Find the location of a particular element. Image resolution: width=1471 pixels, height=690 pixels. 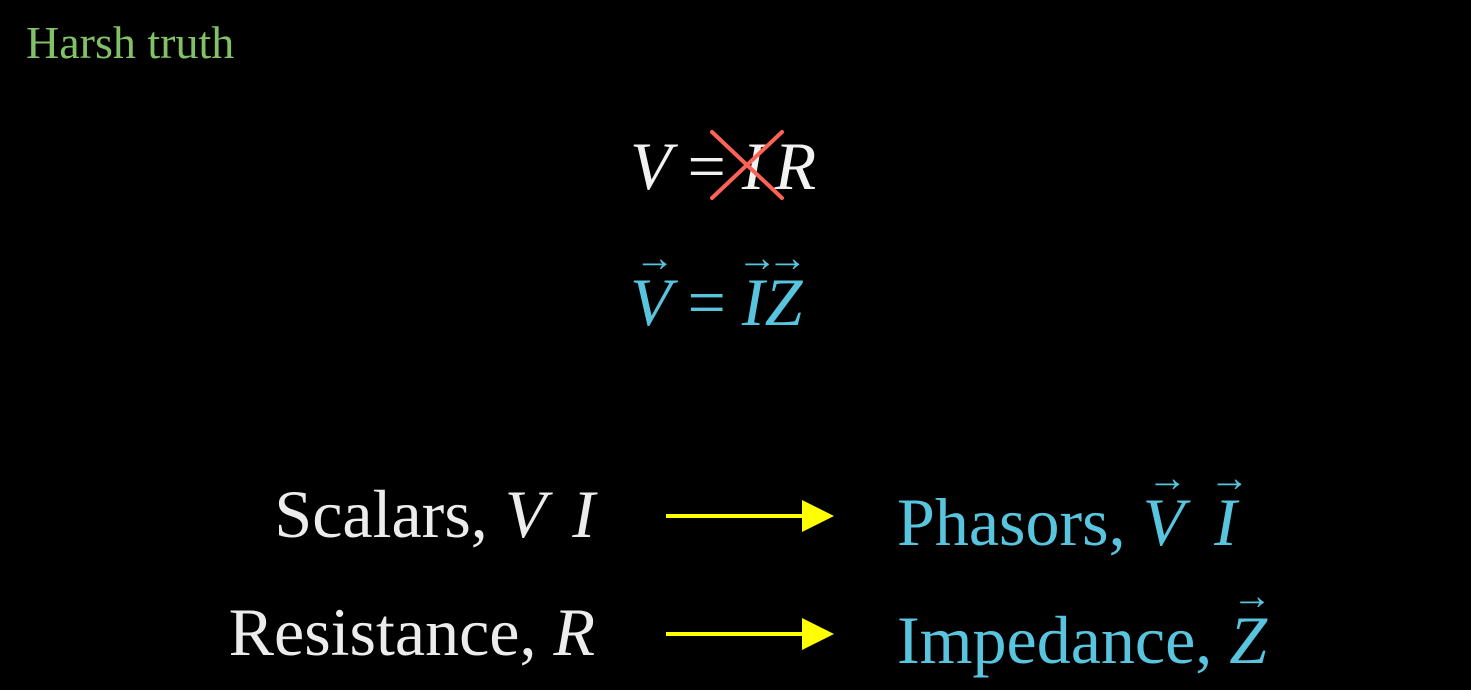

resistance-symbol: R is located at coordinates (795, 166).